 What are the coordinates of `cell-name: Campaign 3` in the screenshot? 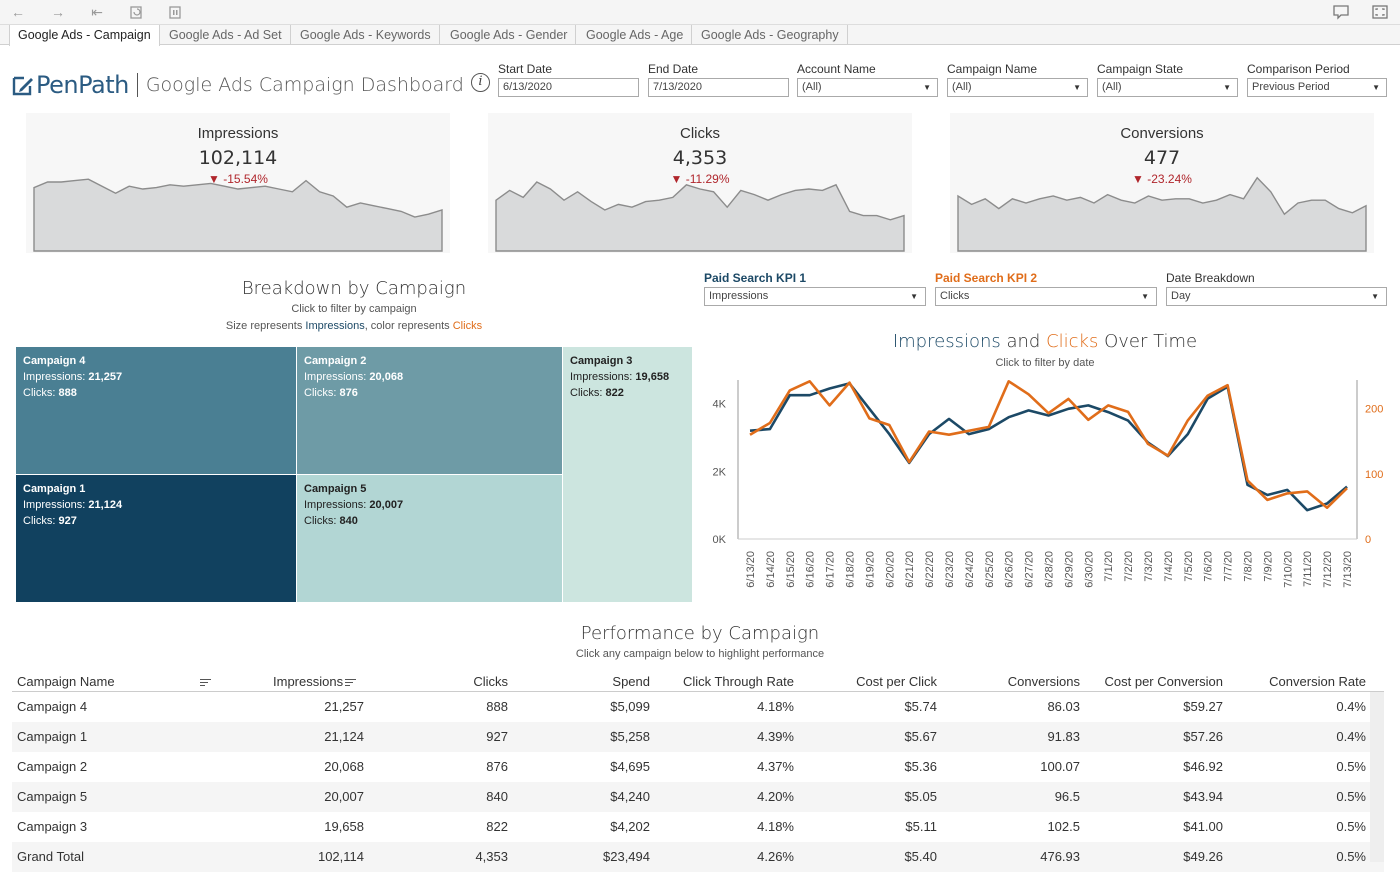 It's located at (601, 361).